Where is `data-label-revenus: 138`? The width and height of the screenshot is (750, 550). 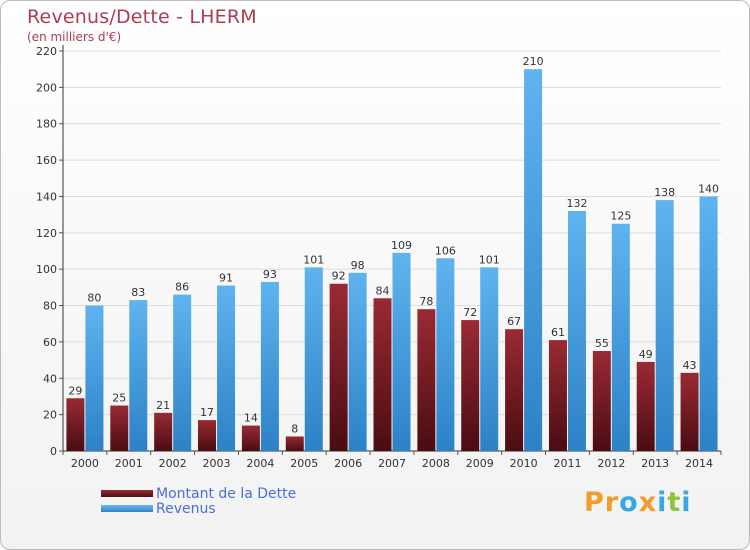
data-label-revenus: 138 is located at coordinates (664, 192).